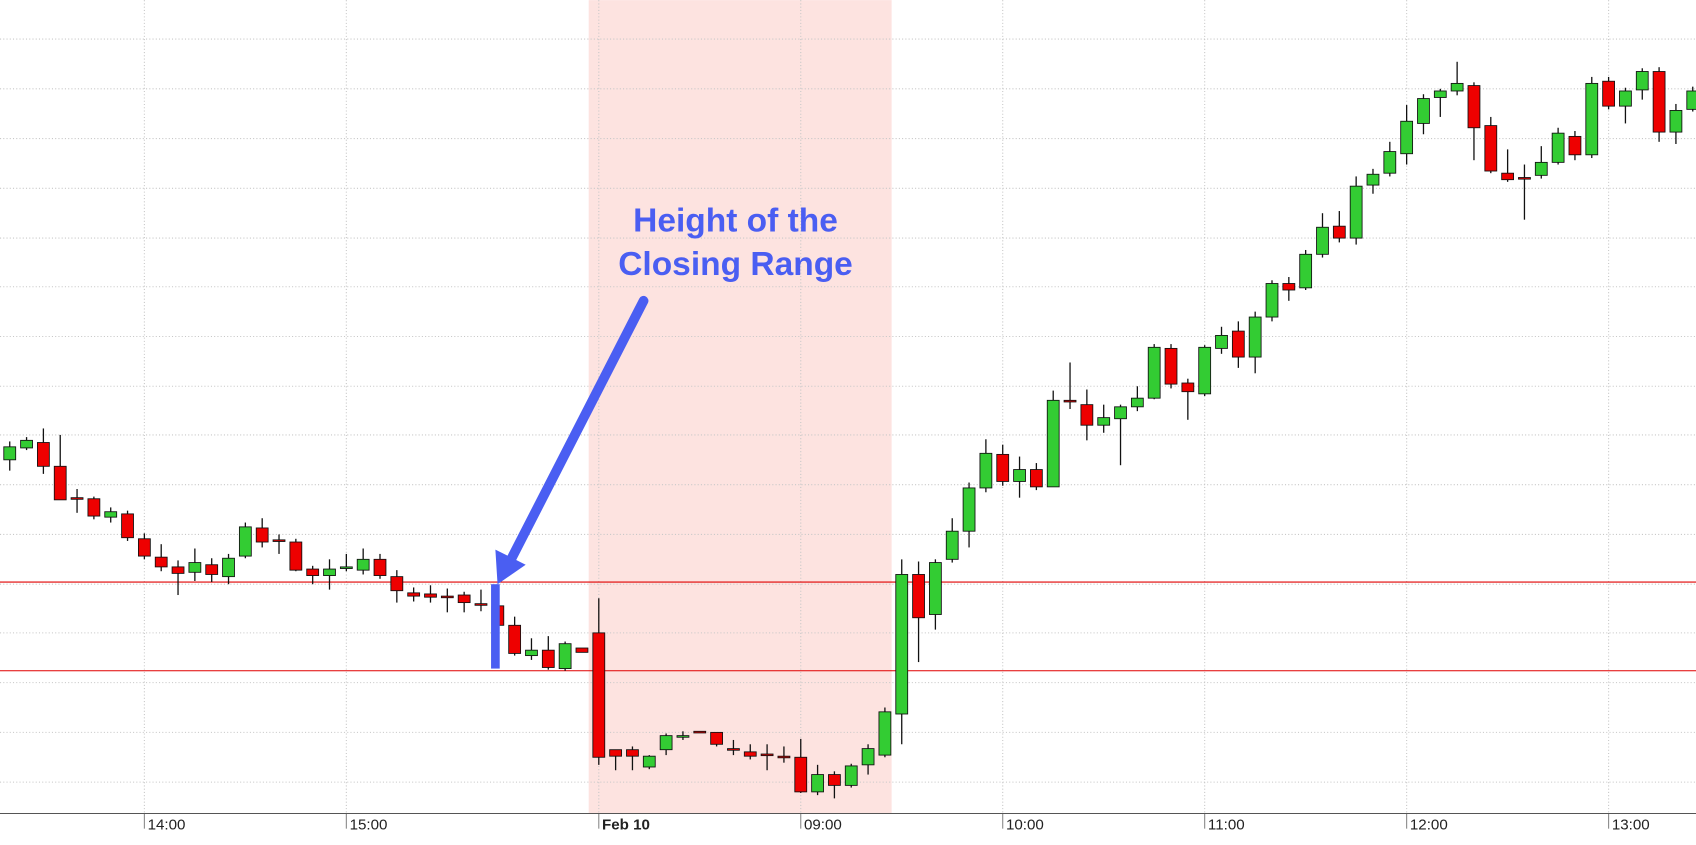  Describe the element at coordinates (1025, 825) in the screenshot. I see `x-tick-label: 10:00` at that location.